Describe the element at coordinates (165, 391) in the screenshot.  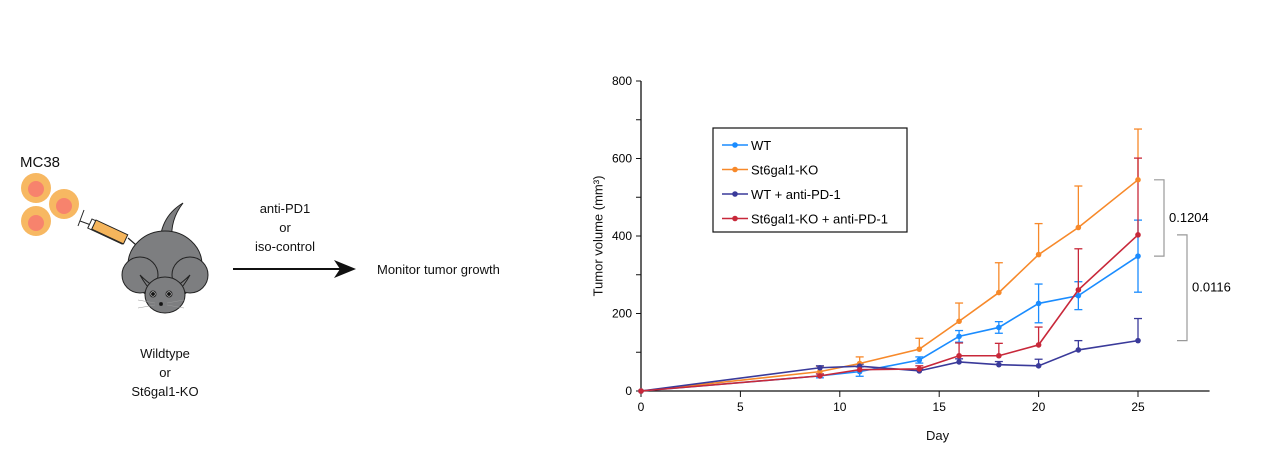
I see `genotype-ko: St6gal1-KO` at that location.